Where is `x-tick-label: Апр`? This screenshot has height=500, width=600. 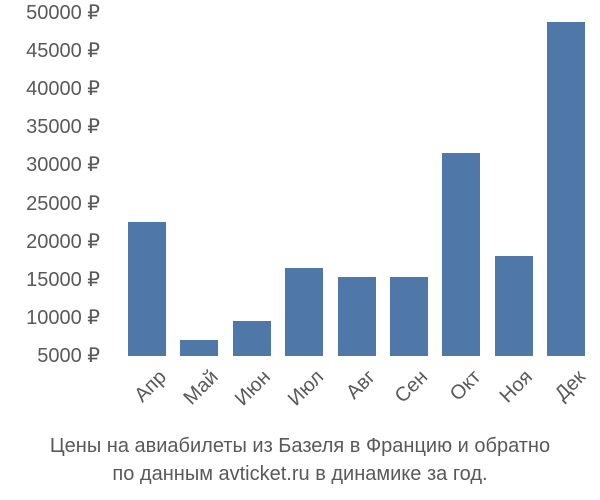
x-tick-label: Апр is located at coordinates (150, 386).